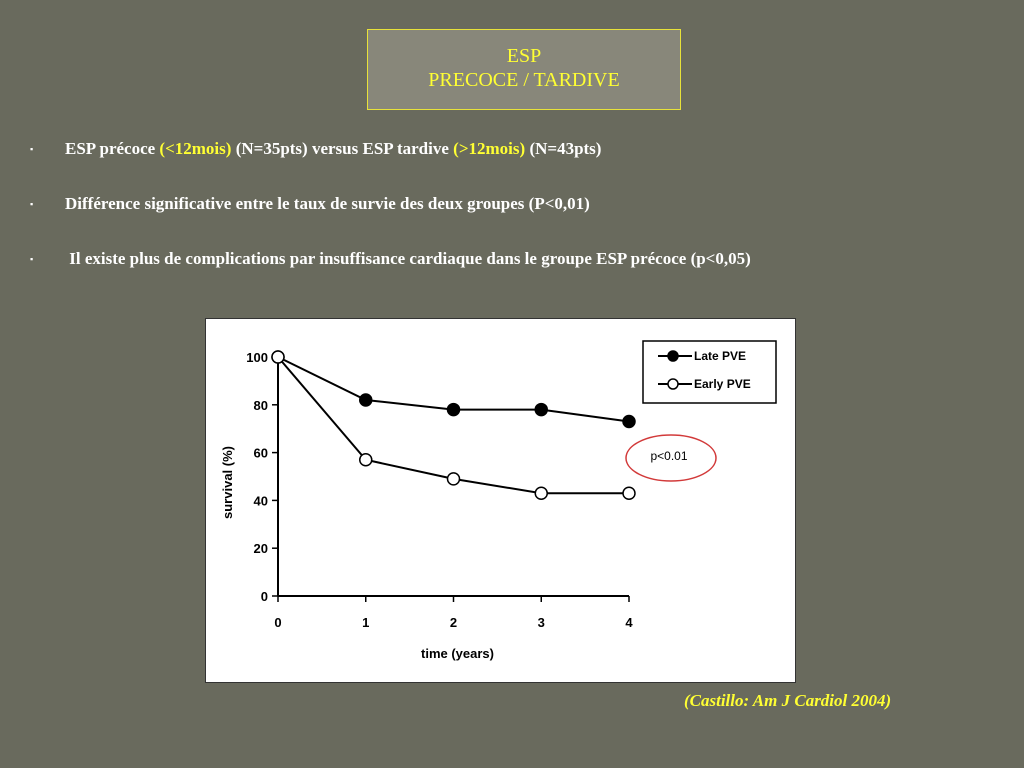  What do you see at coordinates (720, 356) in the screenshot?
I see `legend-late-label: Late PVE` at bounding box center [720, 356].